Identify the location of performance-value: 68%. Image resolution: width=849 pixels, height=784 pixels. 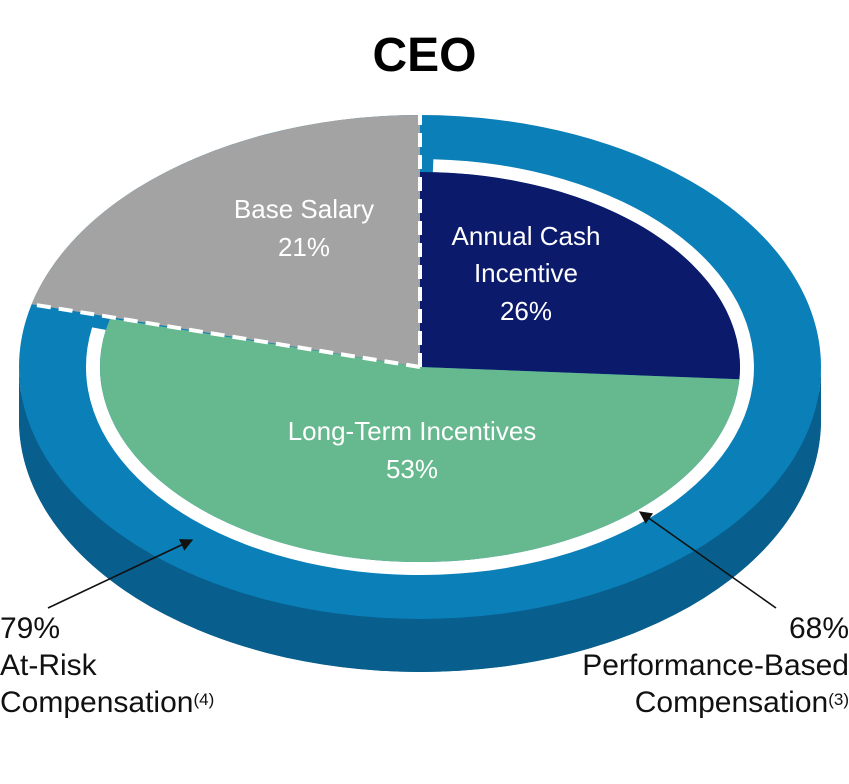
(818, 628).